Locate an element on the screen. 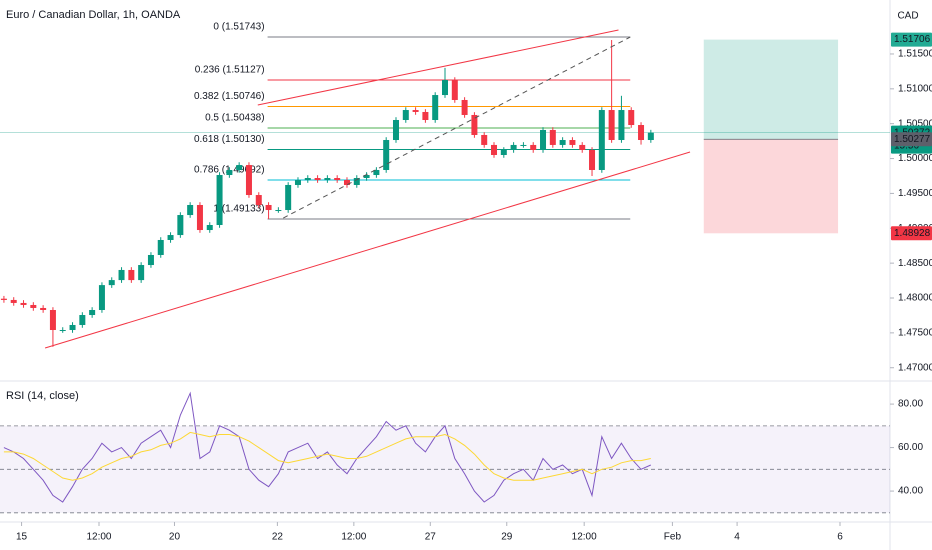 This screenshot has width=932, height=550. price-badge-label: 1.51706 is located at coordinates (912, 39).